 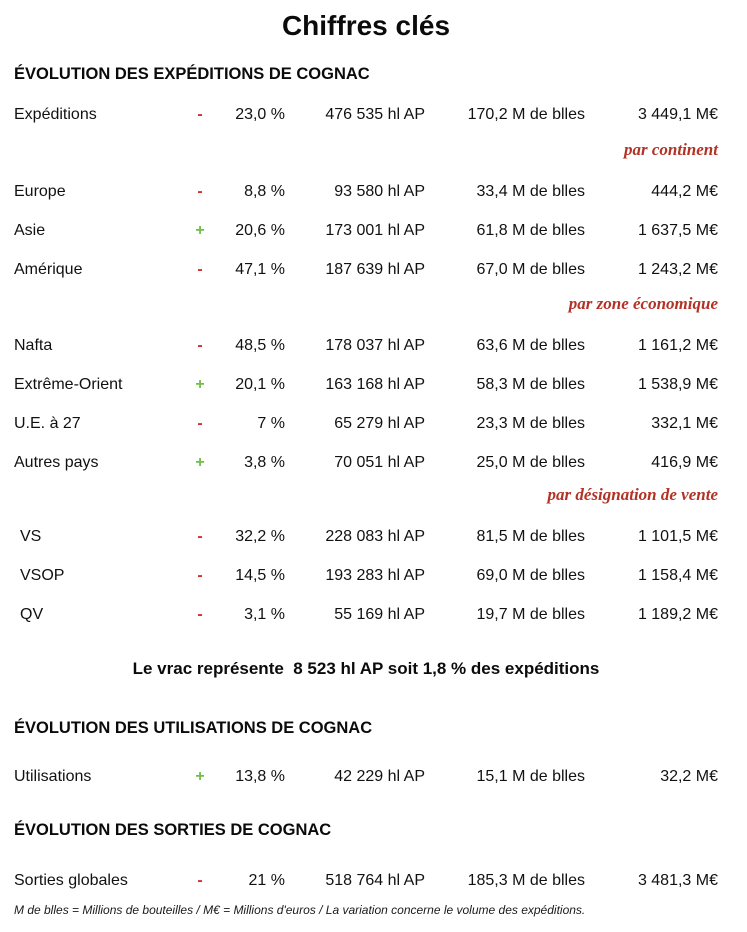 What do you see at coordinates (671, 149) in the screenshot?
I see `subtitle-par-continent: par continent` at bounding box center [671, 149].